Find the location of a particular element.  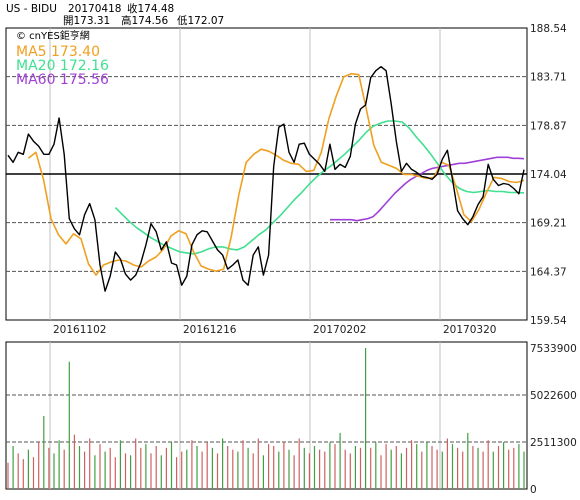

x-tick-label: 20161216 is located at coordinates (210, 330).